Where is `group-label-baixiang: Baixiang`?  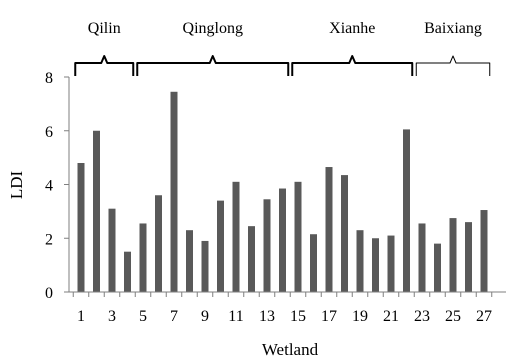 group-label-baixiang: Baixiang is located at coordinates (453, 28).